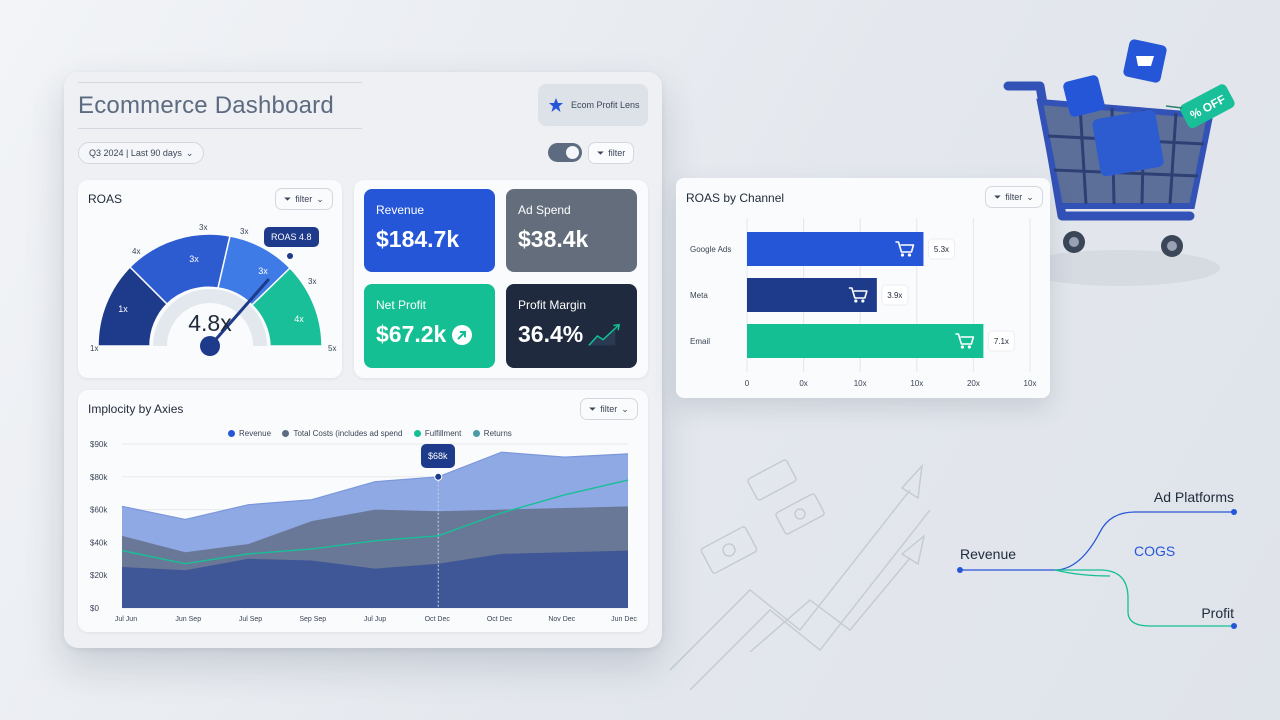 This screenshot has width=1280, height=720. What do you see at coordinates (94, 608) in the screenshot?
I see `y-tick-label: $0` at bounding box center [94, 608].